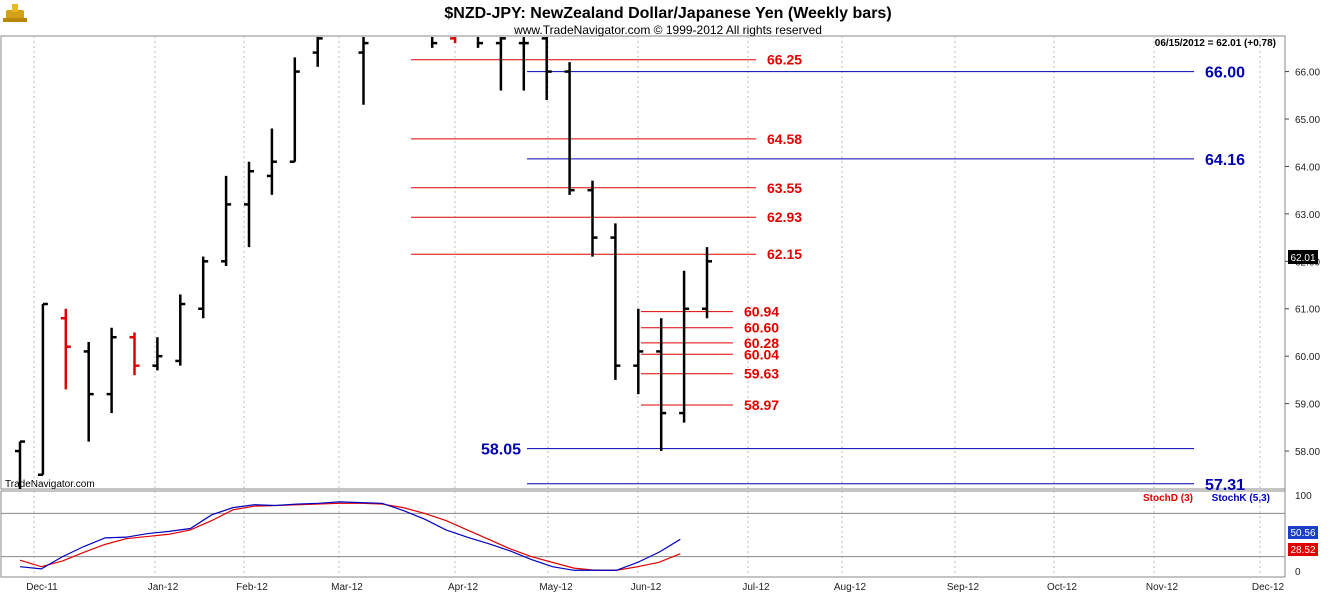 Image resolution: width=1336 pixels, height=594 pixels. I want to click on stochK-value: 50.56, so click(1302, 533).